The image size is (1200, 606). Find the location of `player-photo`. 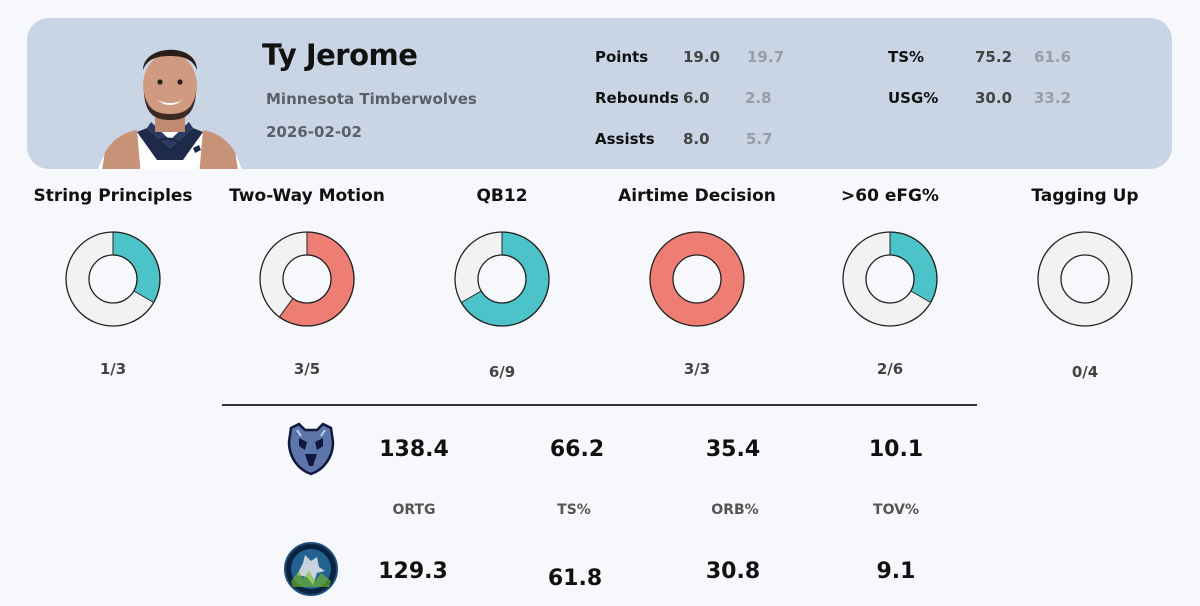

player-photo is located at coordinates (170, 109).